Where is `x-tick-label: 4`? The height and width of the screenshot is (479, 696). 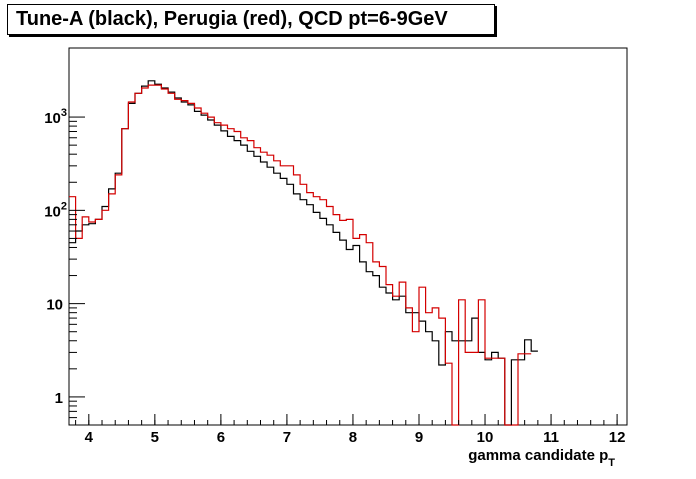 x-tick-label: 4 is located at coordinates (89, 437).